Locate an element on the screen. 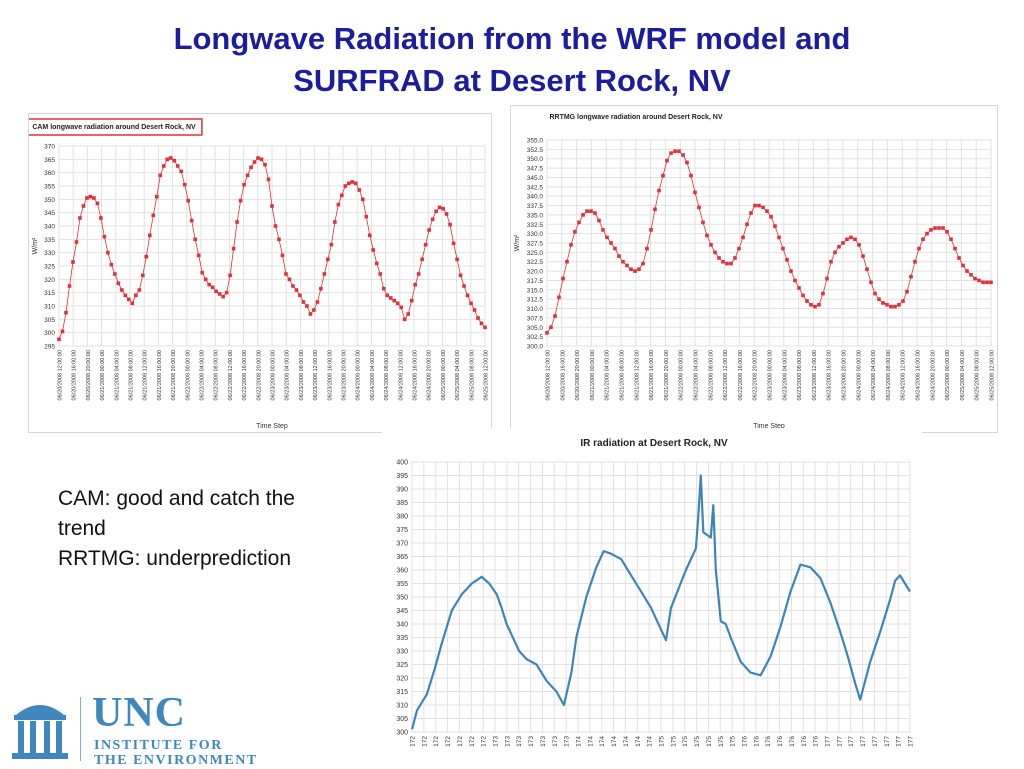 This screenshot has height=769, width=1024. x-tick-label: 06/22/2008 16:00:00 is located at coordinates (245, 375).